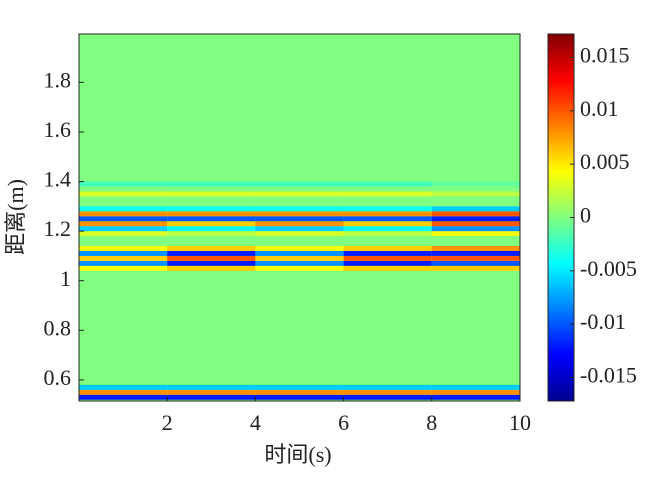  I want to click on colorbar-tick-label: 0.005, so click(605, 161).